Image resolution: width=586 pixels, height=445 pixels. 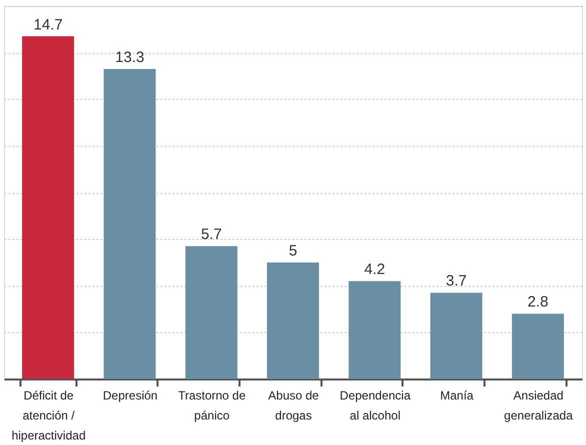 I want to click on x-tick-label: Depresión, so click(x=130, y=395).